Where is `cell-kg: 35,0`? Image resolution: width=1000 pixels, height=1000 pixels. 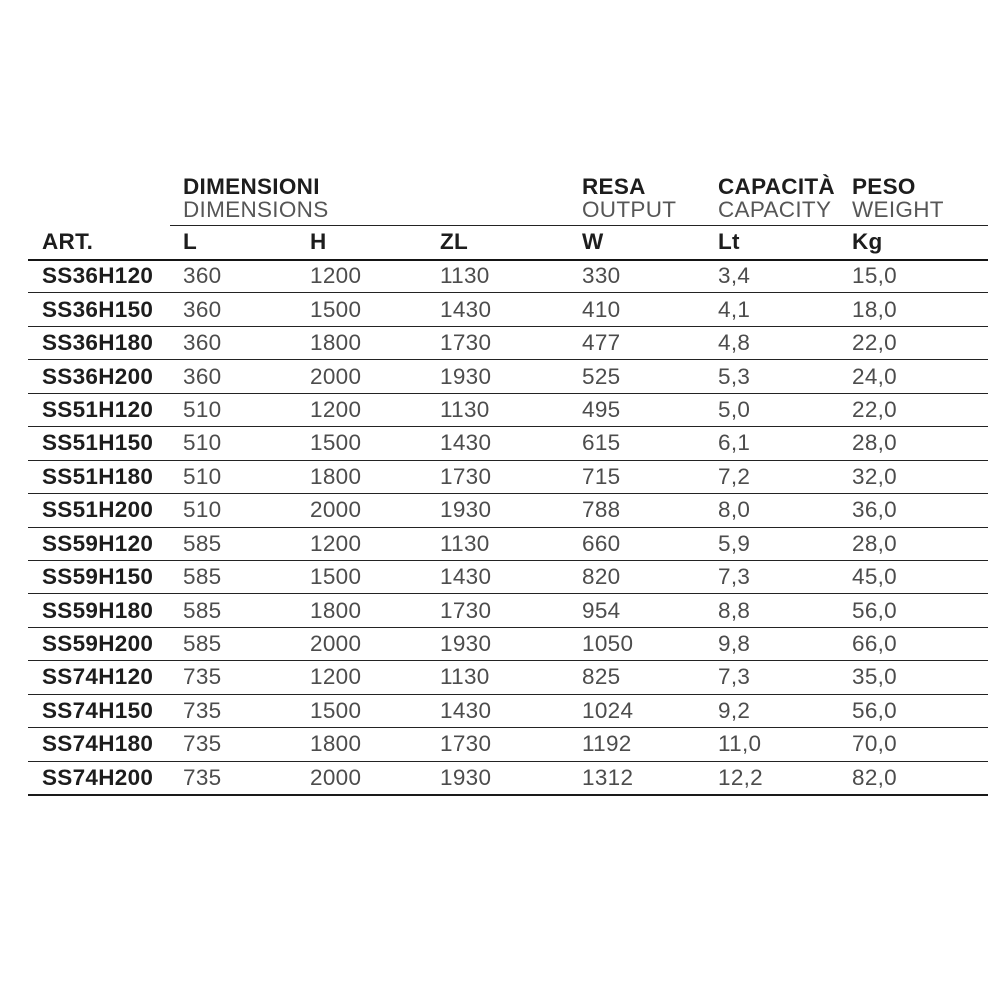
cell-kg: 35,0 is located at coordinates (920, 677).